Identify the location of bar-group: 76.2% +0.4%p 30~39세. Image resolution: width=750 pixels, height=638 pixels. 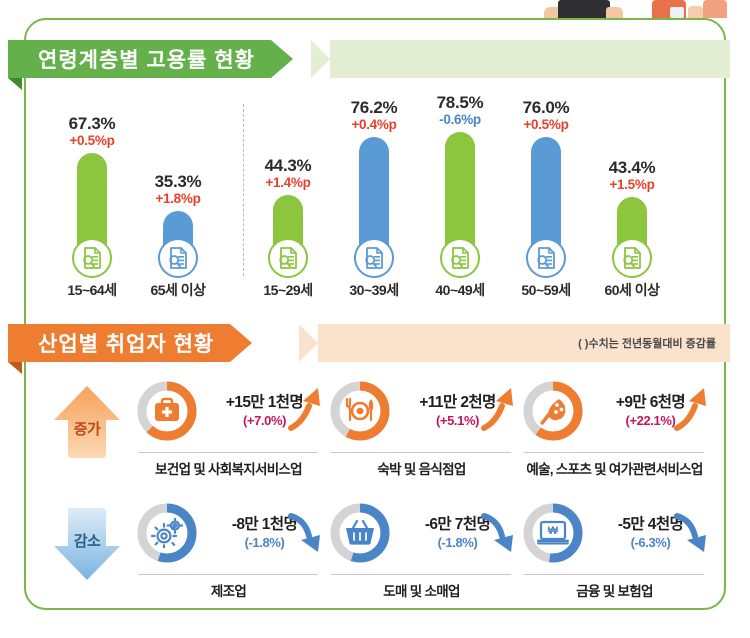
(374, 198).